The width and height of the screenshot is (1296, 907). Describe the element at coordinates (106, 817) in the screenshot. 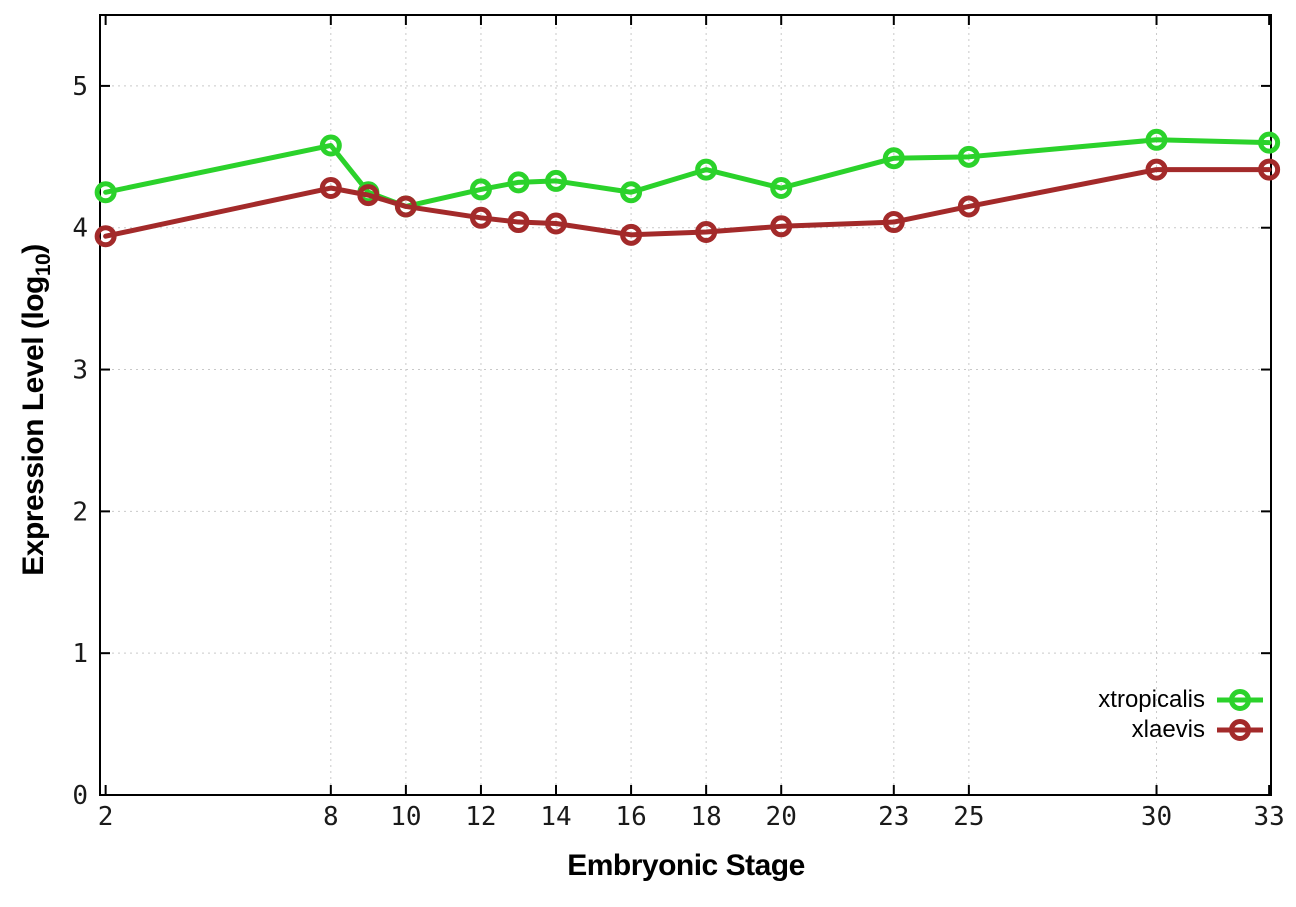

I see `x-tick-label: 2` at that location.